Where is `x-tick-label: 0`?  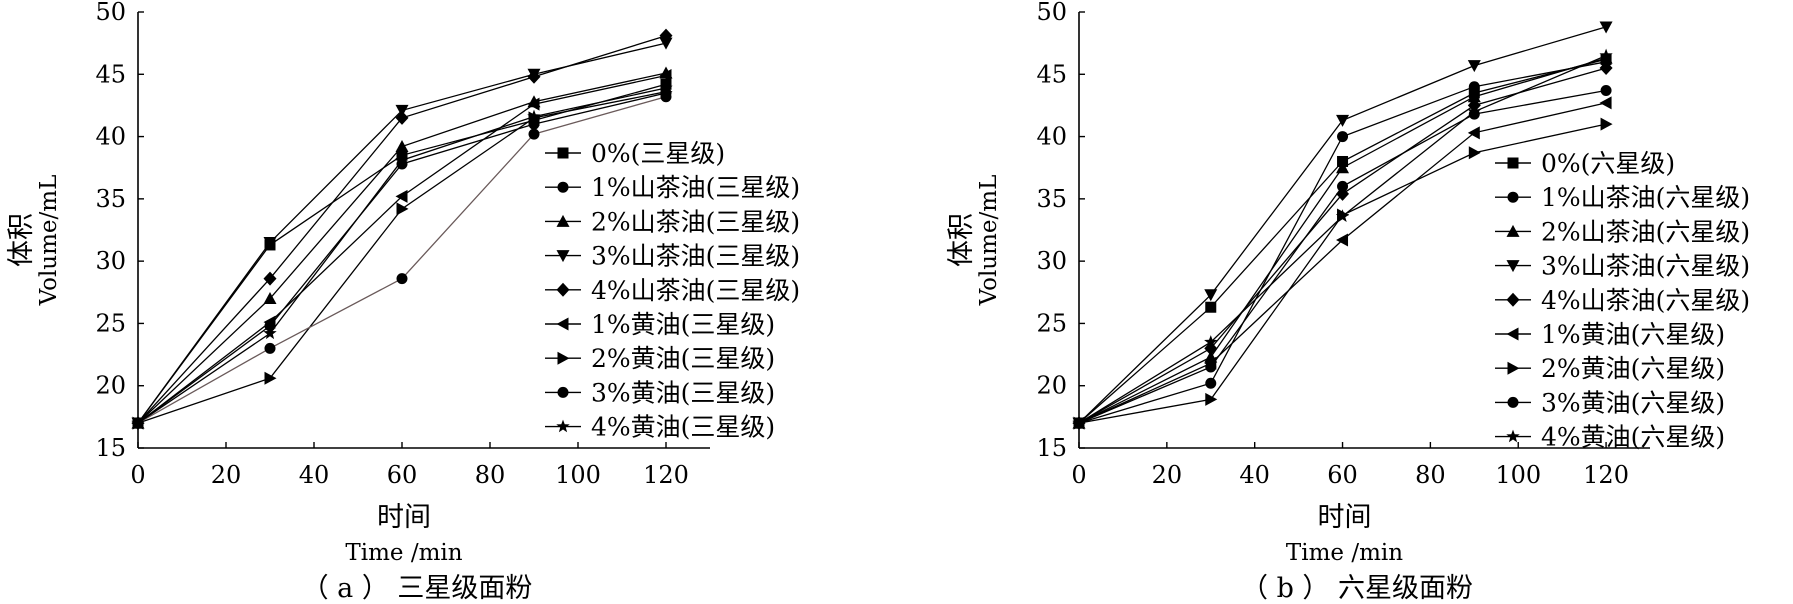 x-tick-label: 0 is located at coordinates (1078, 475).